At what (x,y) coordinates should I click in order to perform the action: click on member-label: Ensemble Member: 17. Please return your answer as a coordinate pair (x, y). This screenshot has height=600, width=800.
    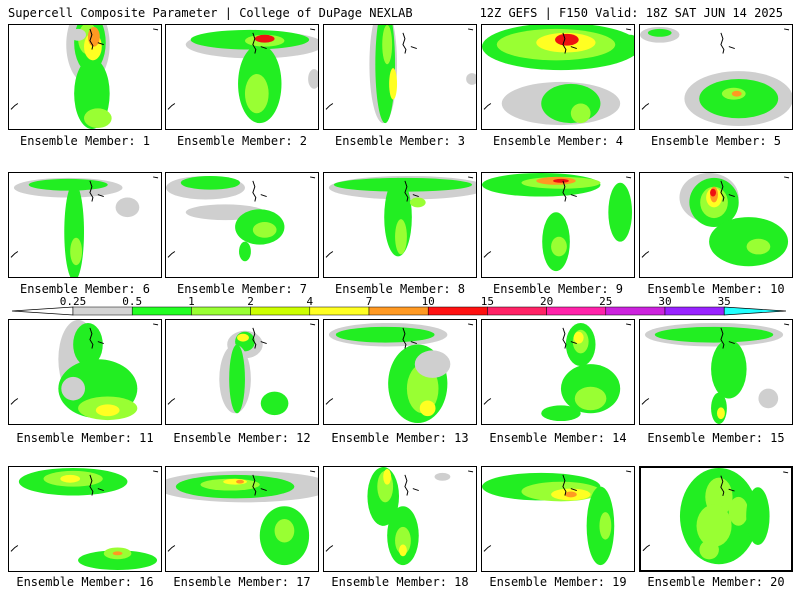
    Looking at the image, I should click on (242, 582).